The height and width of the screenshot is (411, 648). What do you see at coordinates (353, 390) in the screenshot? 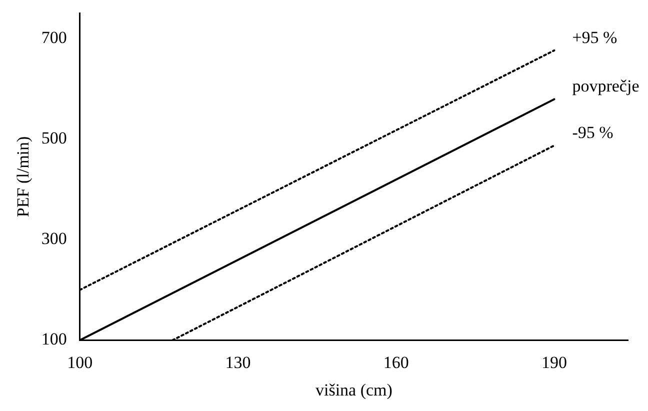
I see `x-axis-title: višina (cm)` at bounding box center [353, 390].